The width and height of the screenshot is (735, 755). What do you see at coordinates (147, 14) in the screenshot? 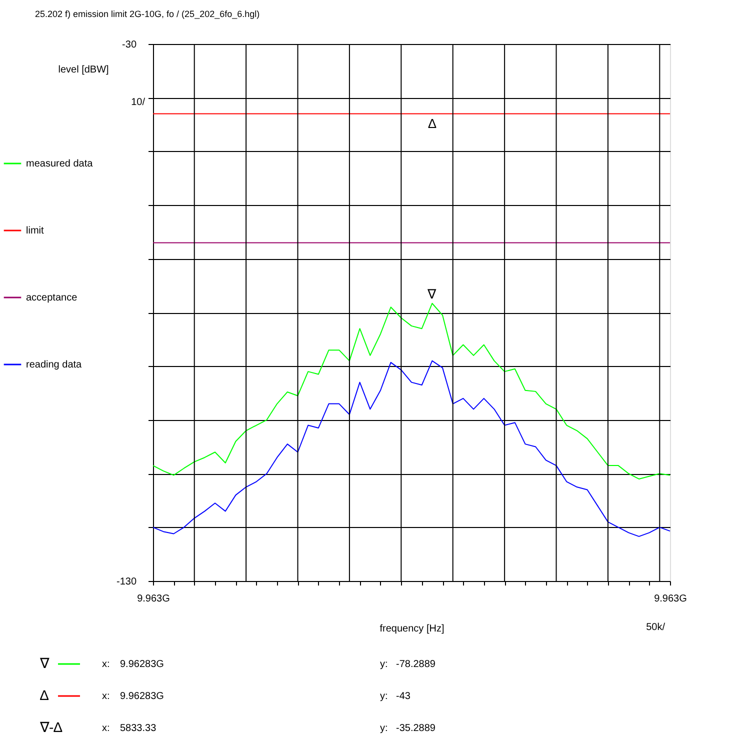
I see `chart-title: 25.202 f) emission limit 2G-10G, fo / (25_202_6fo_6.hgl)` at bounding box center [147, 14].